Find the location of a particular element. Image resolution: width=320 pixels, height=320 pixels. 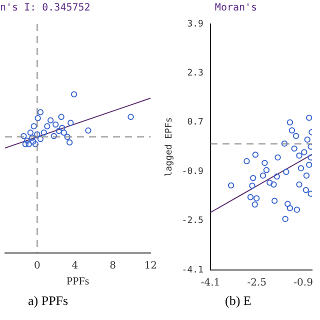

chart-title: n's I: 0.345752 is located at coordinates (45, 8).